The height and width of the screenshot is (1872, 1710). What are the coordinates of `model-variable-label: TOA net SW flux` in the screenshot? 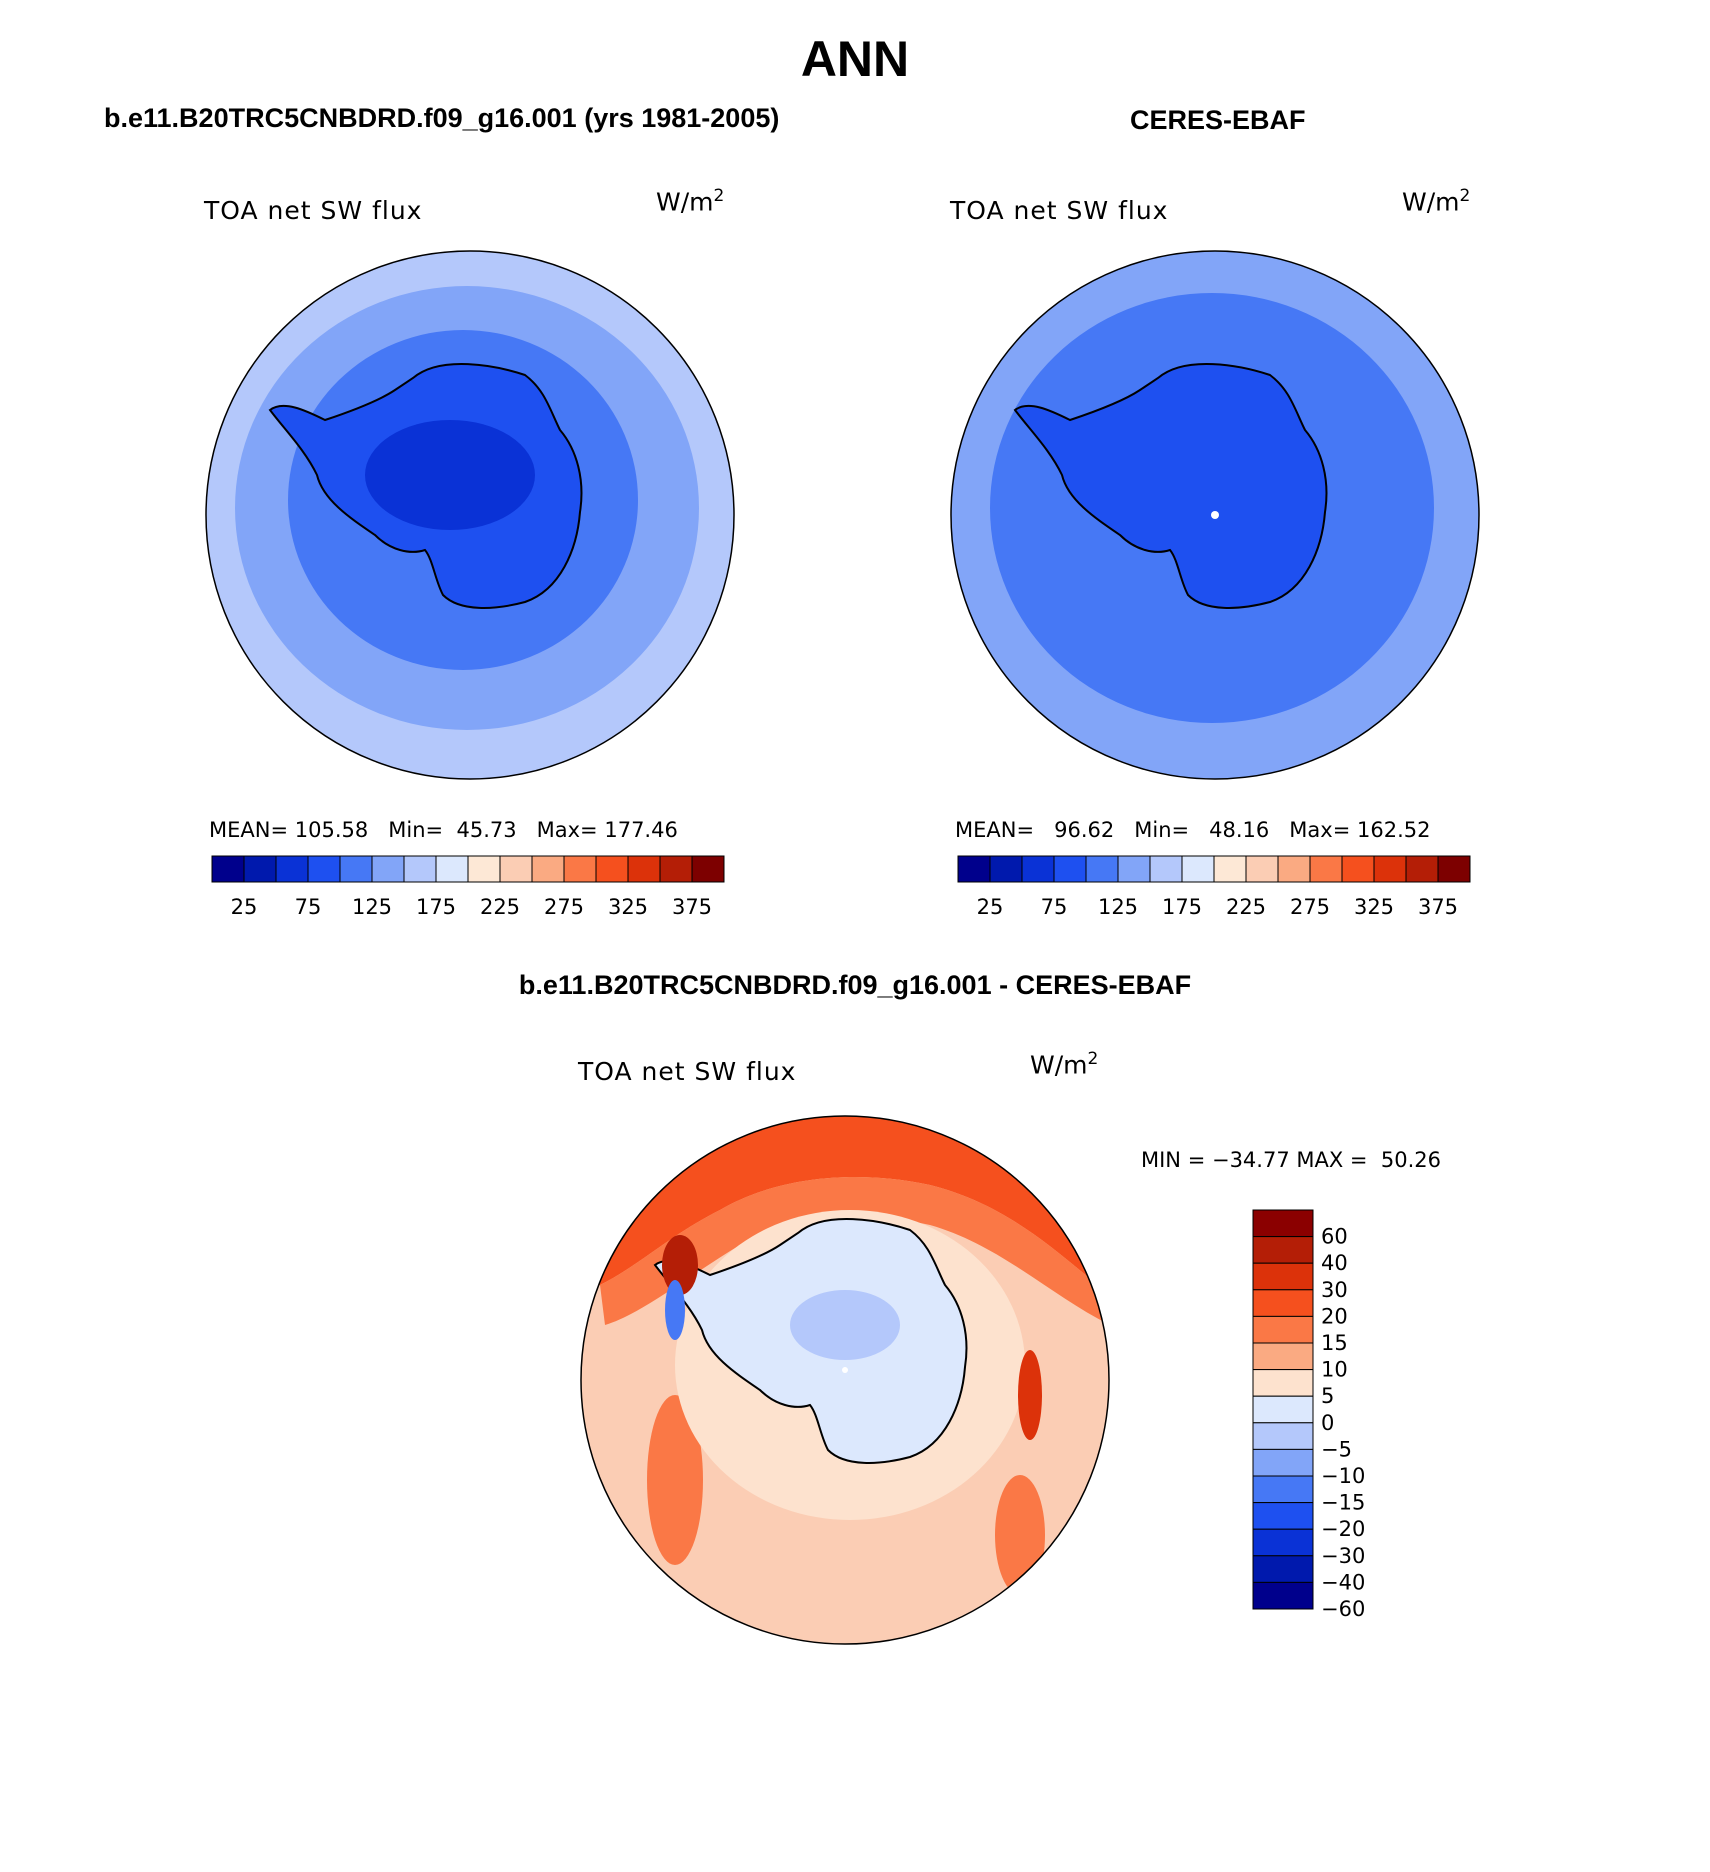 It's located at (313, 210).